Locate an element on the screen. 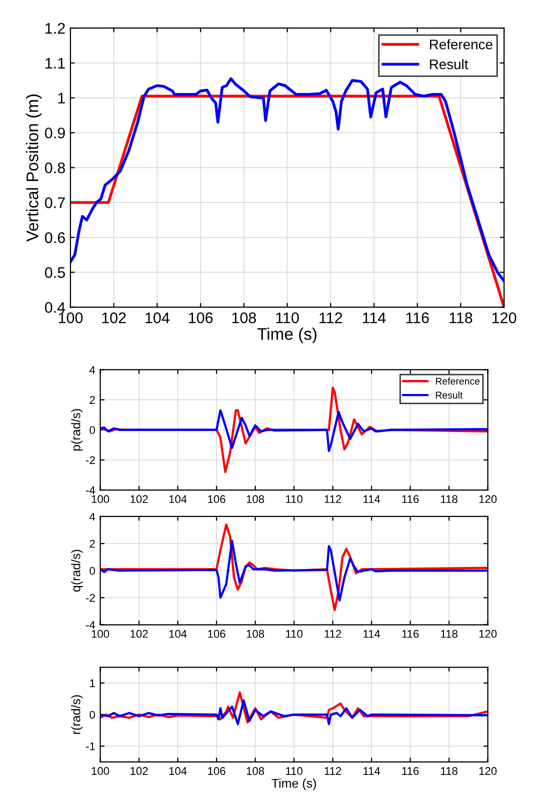  y-tick-label: 0.7 is located at coordinates (54, 202).